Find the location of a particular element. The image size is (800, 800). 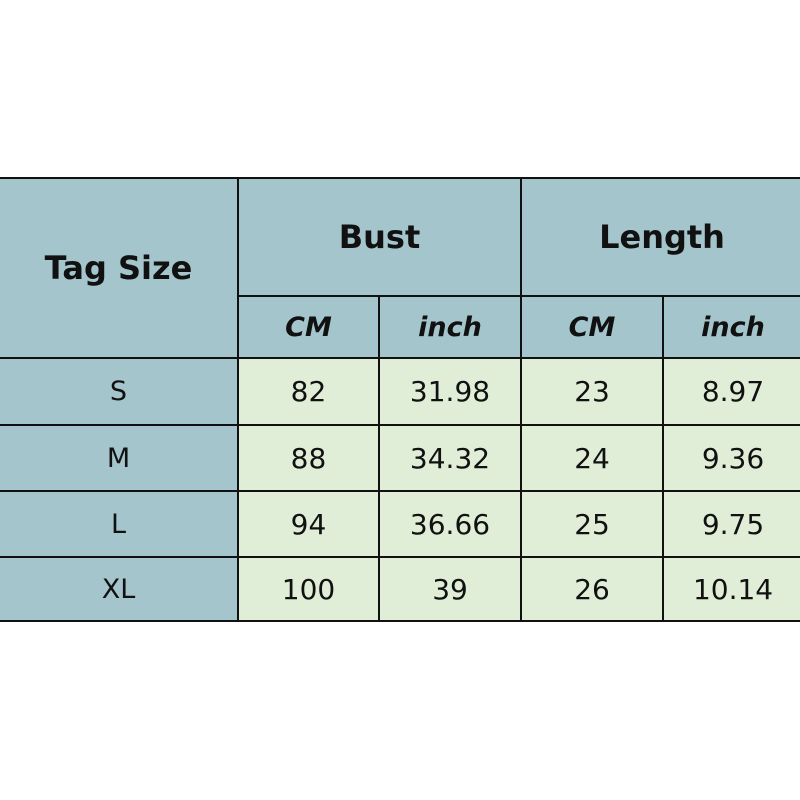

length-inch-header: inch is located at coordinates (731, 327).